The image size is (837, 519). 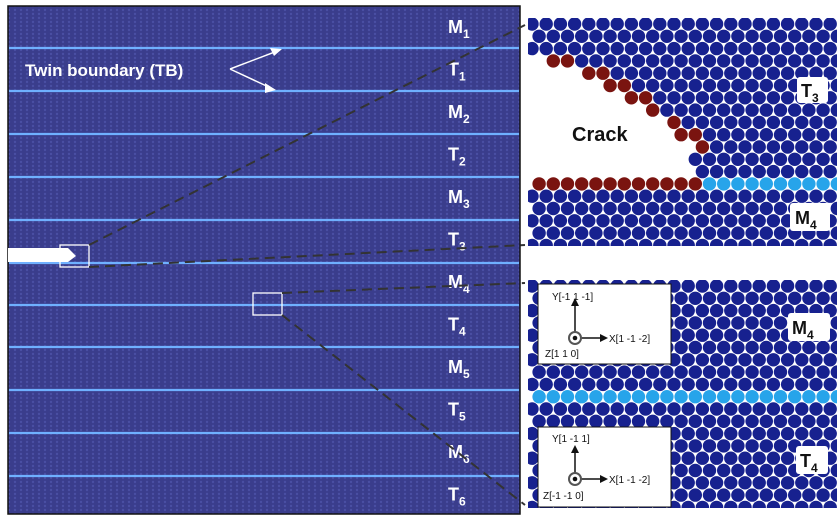 I want to click on layer-label: M5, so click(x=459, y=369).